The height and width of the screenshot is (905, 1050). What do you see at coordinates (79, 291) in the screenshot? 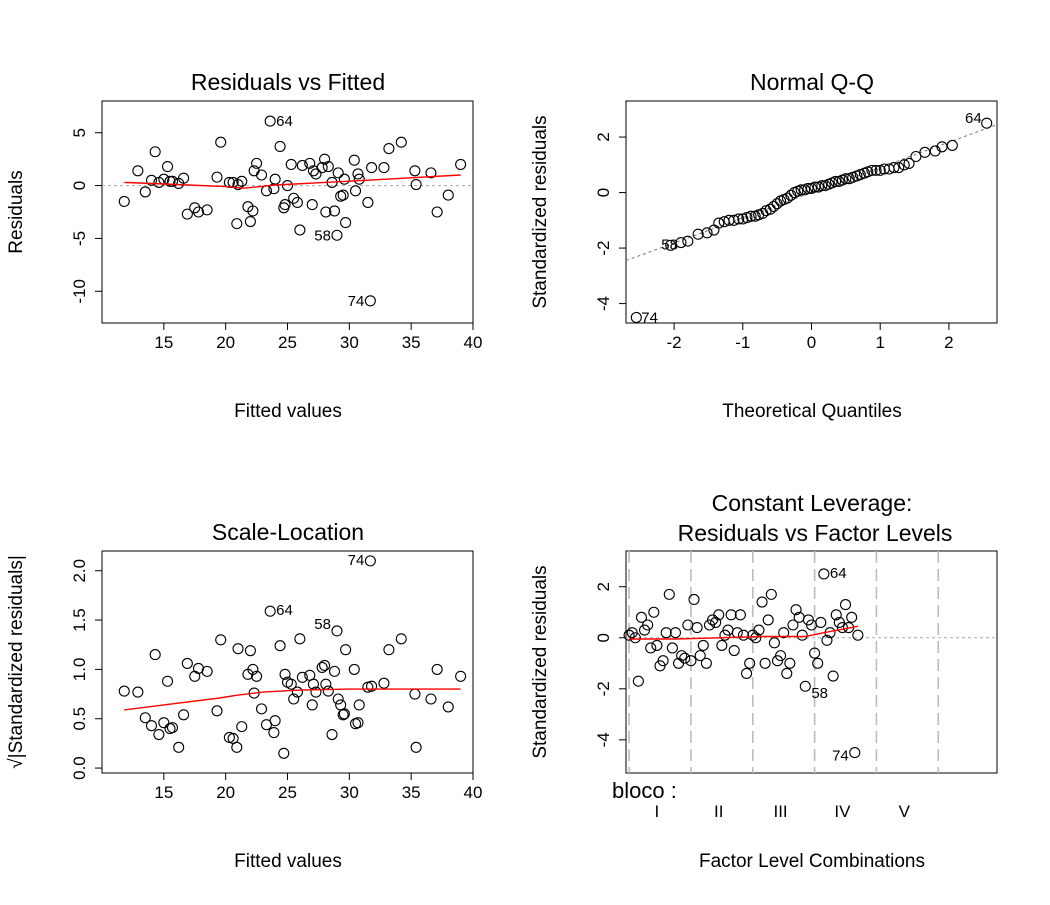
I see `y-tick-label: -10` at bounding box center [79, 291].